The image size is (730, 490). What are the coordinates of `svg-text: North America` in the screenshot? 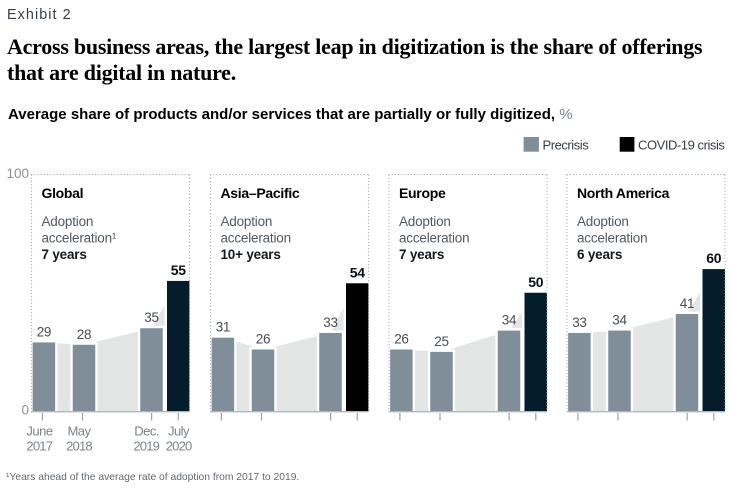 It's located at (623, 193).